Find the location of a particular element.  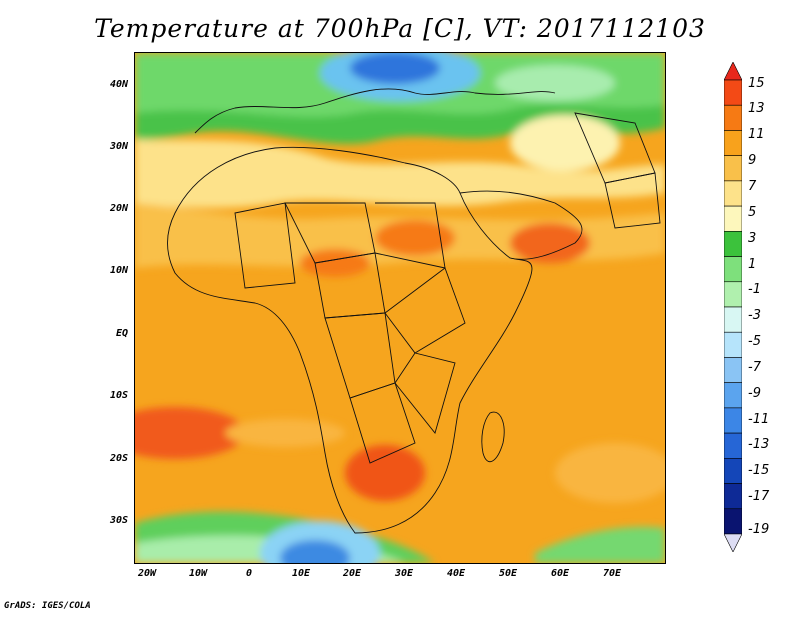

lat-label: 30N is located at coordinates (118, 146).